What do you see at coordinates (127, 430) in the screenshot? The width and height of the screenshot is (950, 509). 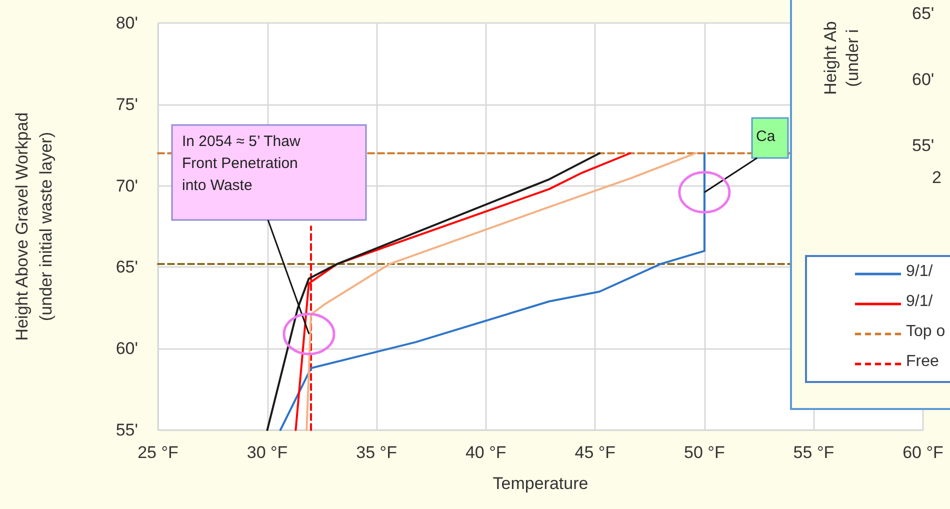 I see `y-tick-label: 55'` at bounding box center [127, 430].